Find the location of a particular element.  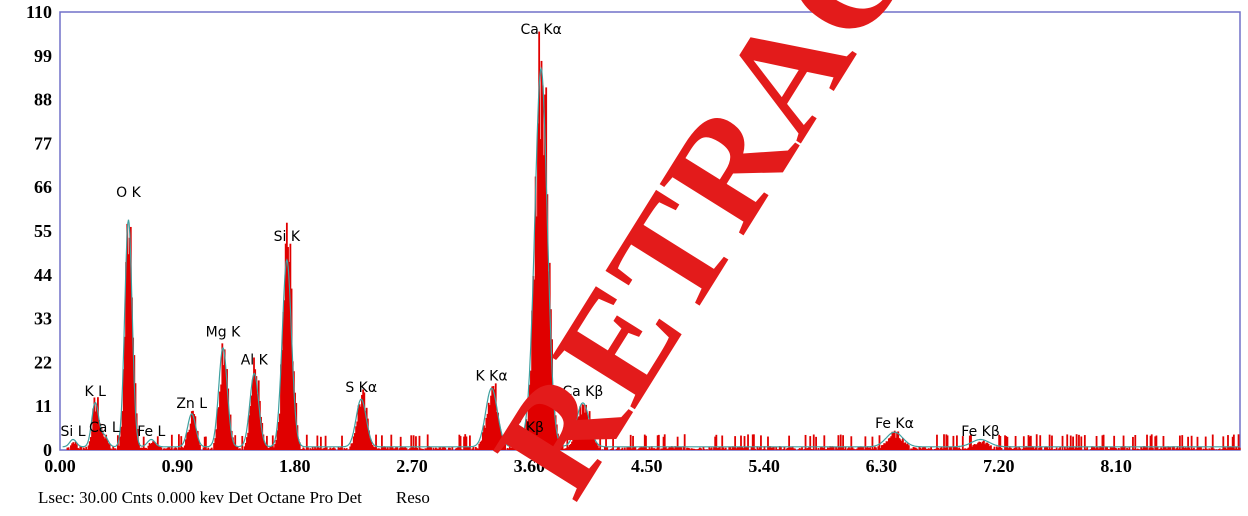

y-tick-label: 110 is located at coordinates (39, 12).